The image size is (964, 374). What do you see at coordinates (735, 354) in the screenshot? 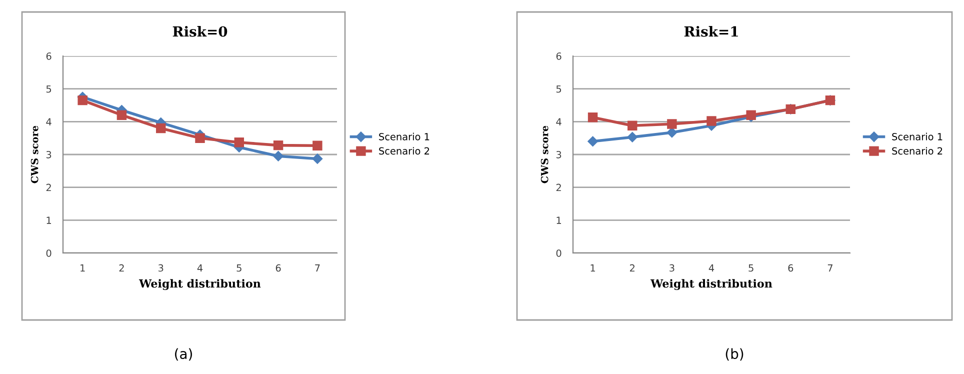
I see `text: (b)` at bounding box center [735, 354].